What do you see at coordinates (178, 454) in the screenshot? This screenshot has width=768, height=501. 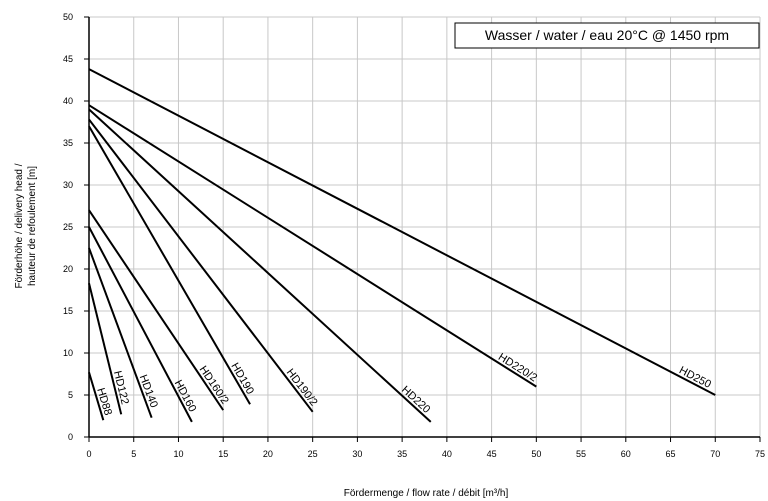 I see `x-tick-label: 10` at bounding box center [178, 454].